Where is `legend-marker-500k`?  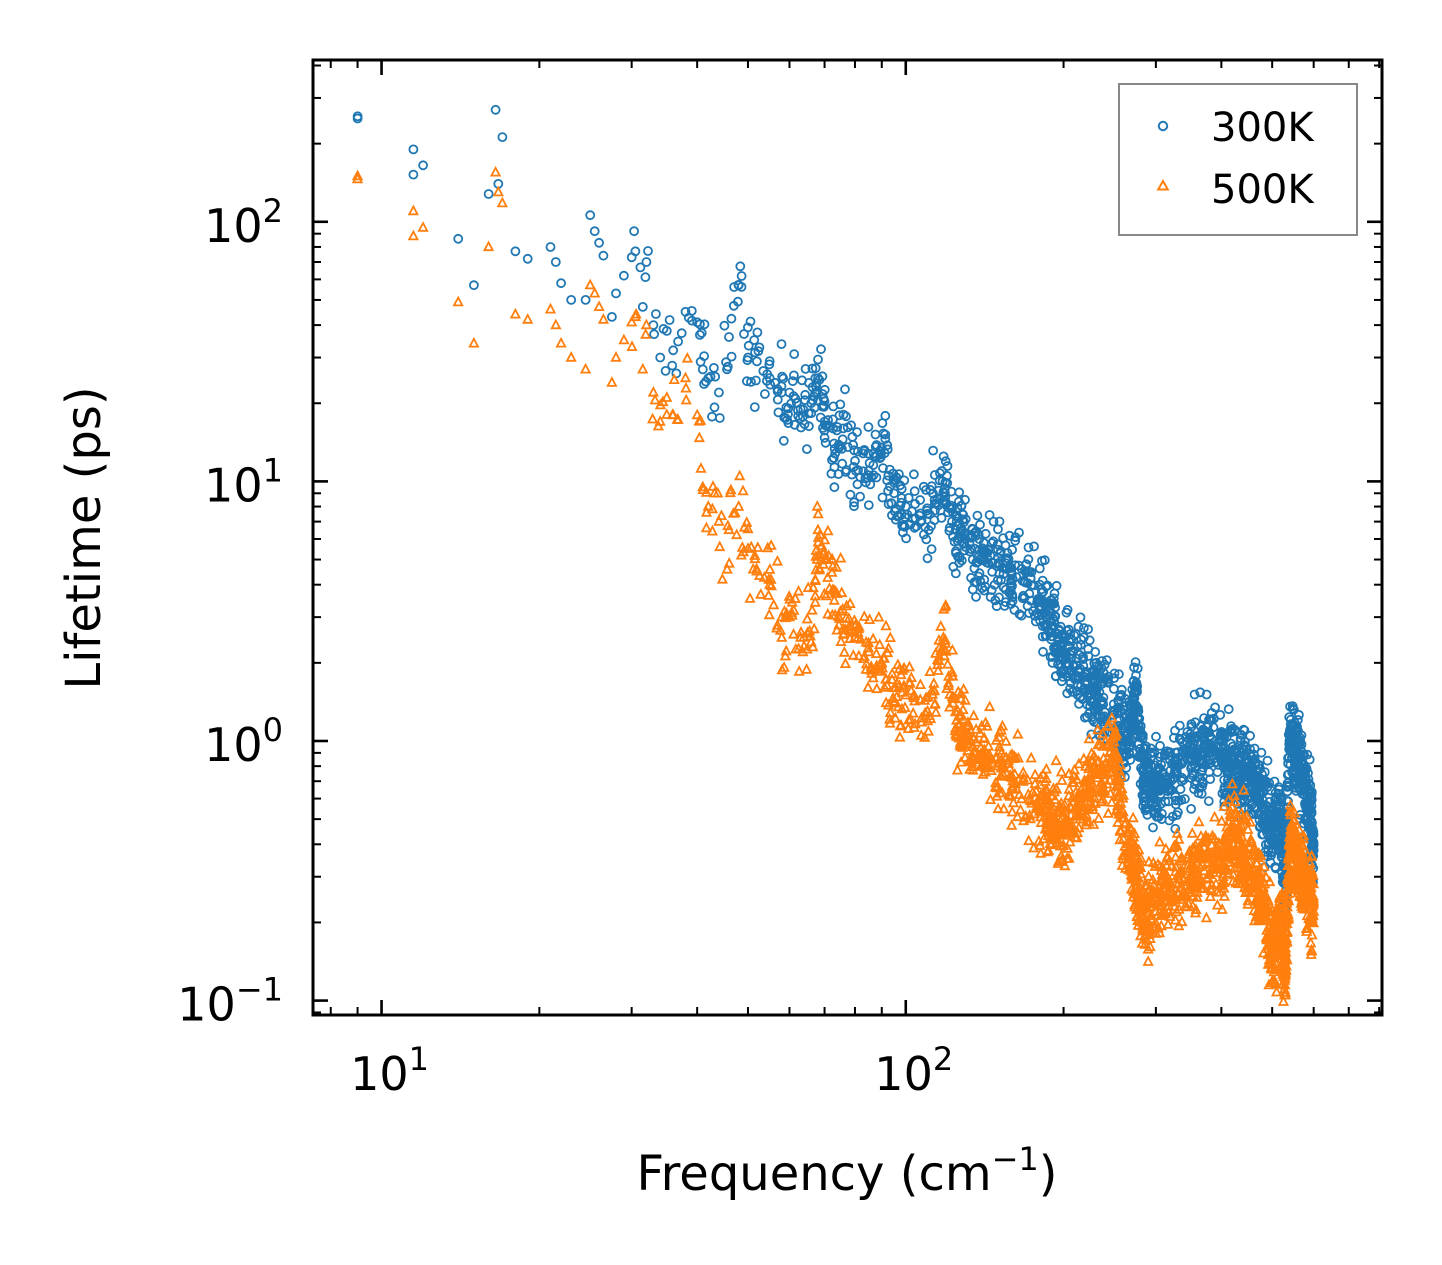 legend-marker-500k is located at coordinates (1163, 184).